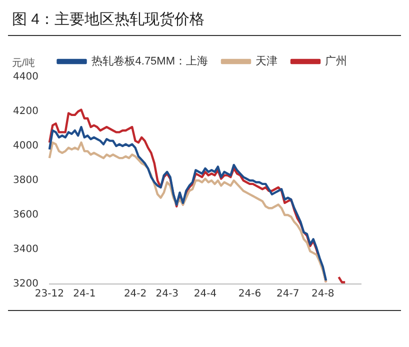 The height and width of the screenshot is (347, 409). I want to click on y-tick-label: 4400, so click(25, 77).